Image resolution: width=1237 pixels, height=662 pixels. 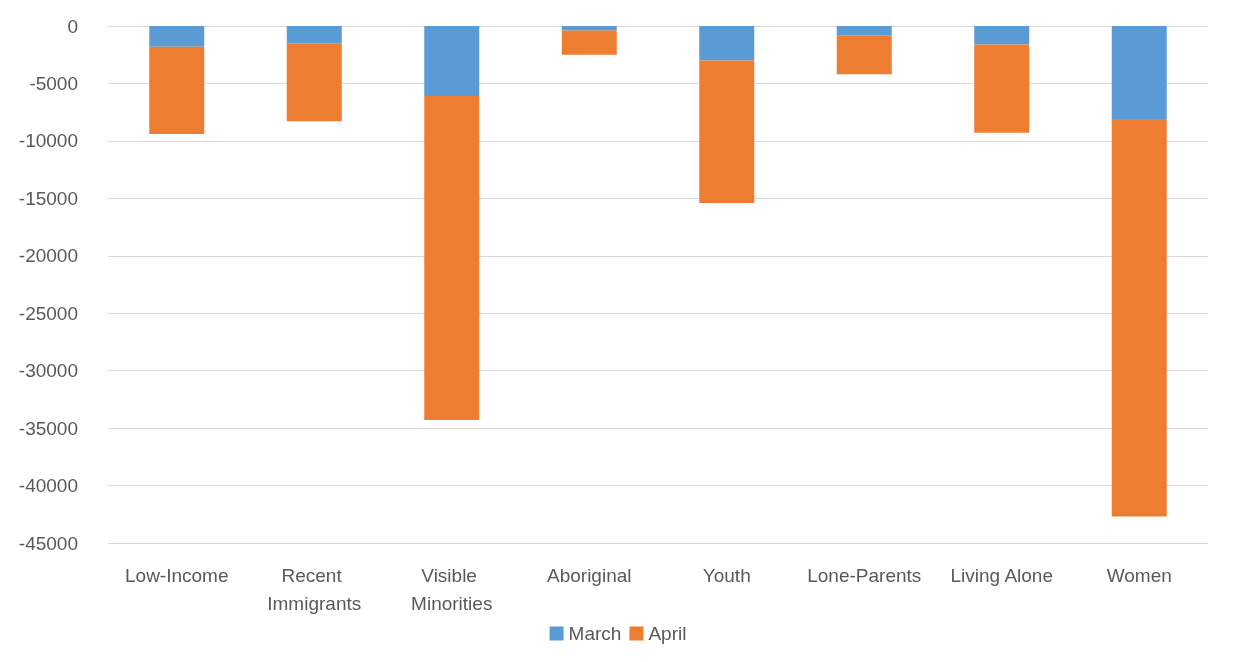 I want to click on y-tick-label: -5000, so click(x=53, y=83).